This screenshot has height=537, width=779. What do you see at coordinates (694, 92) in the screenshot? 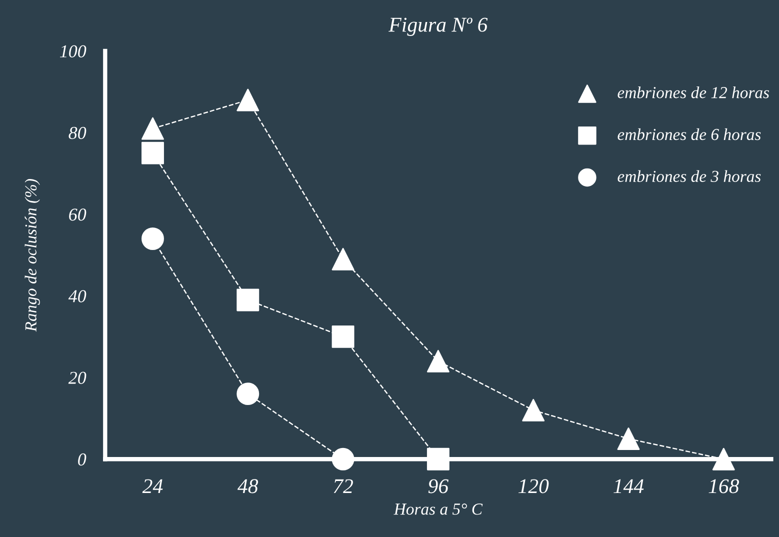
I see `legend-label: embriones de 12 horas` at bounding box center [694, 92].